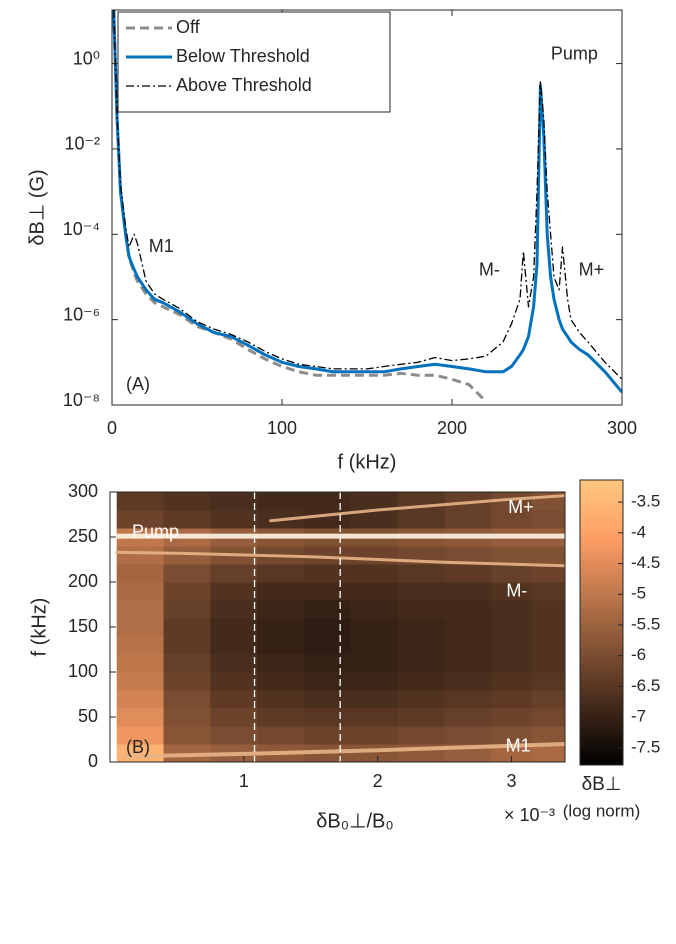 Image resolution: width=676 pixels, height=944 pixels. Describe the element at coordinates (645, 623) in the screenshot. I see `colorbar-tick-label: -5.5` at that location.